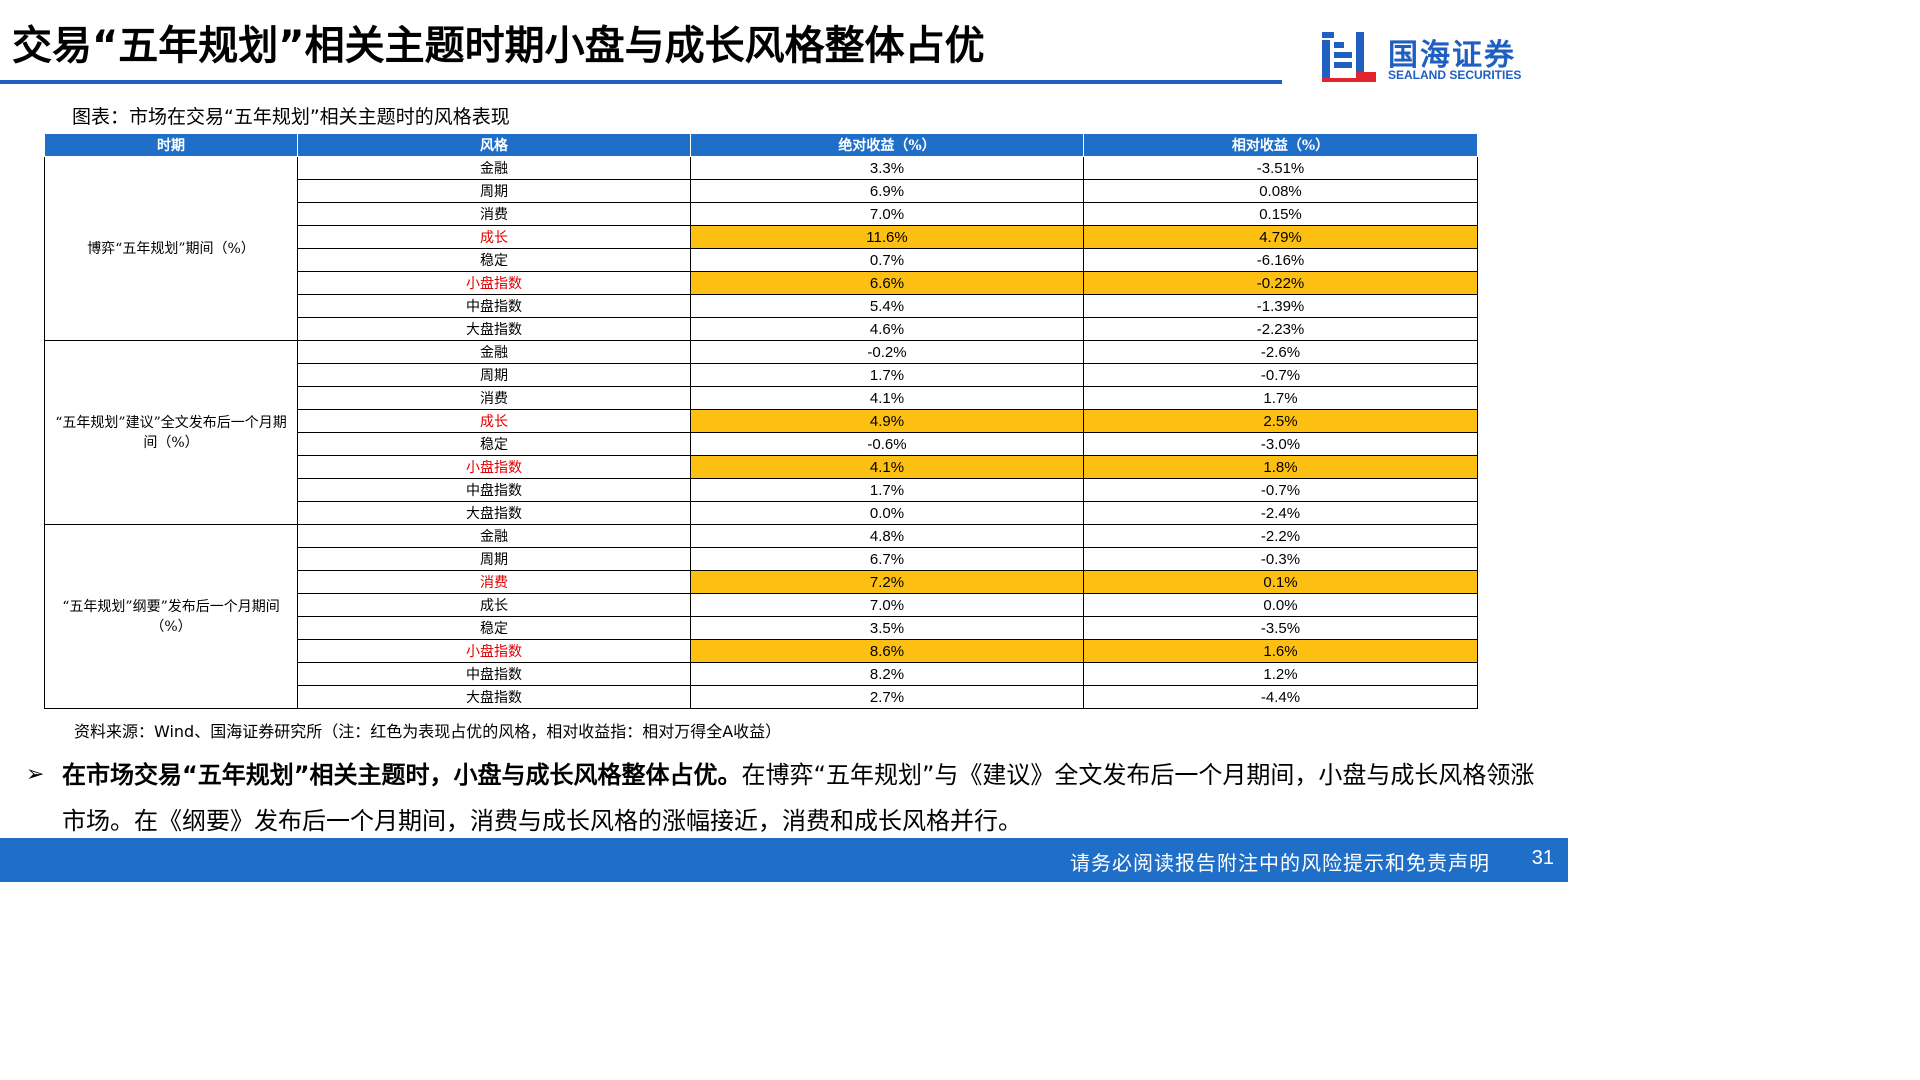 This screenshot has height=1080, width=1920. I want to click on summary-bold: 在市场交易“五年规划”相关主题时，小盘与成长风格整体占优。, so click(402, 775).